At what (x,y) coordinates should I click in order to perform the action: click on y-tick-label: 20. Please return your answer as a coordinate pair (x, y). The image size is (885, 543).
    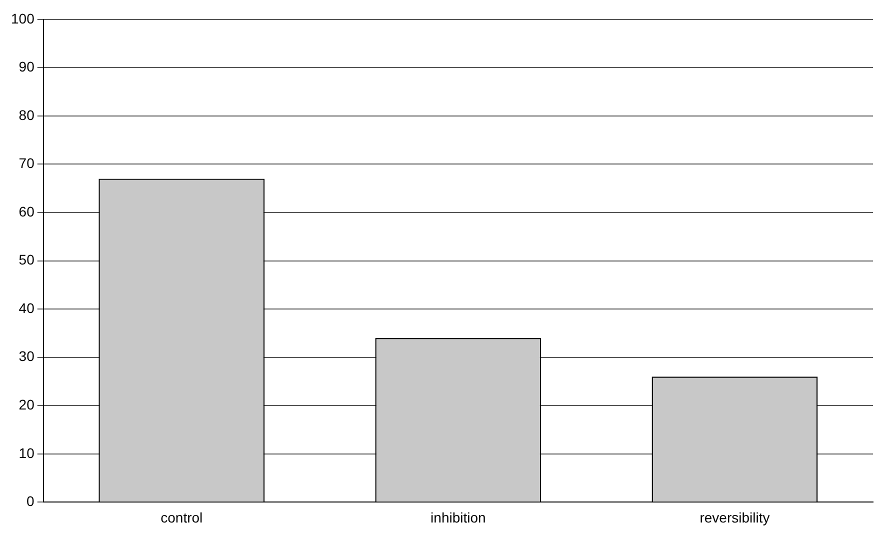
    Looking at the image, I should click on (26, 404).